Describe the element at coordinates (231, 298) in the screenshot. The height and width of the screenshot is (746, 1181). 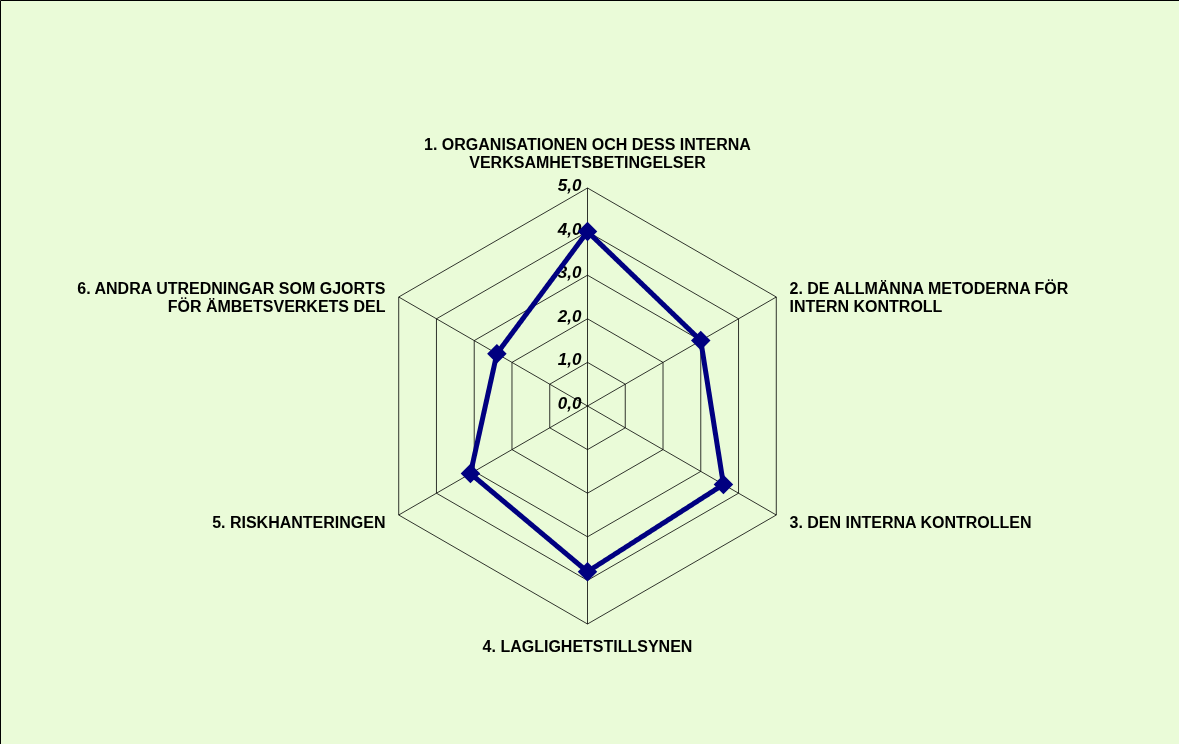
I see `spoke-label: 6. ANDRA UTREDNINGAR SOM GJORTS FÖR ÄMBETSVERKETS DEL` at that location.